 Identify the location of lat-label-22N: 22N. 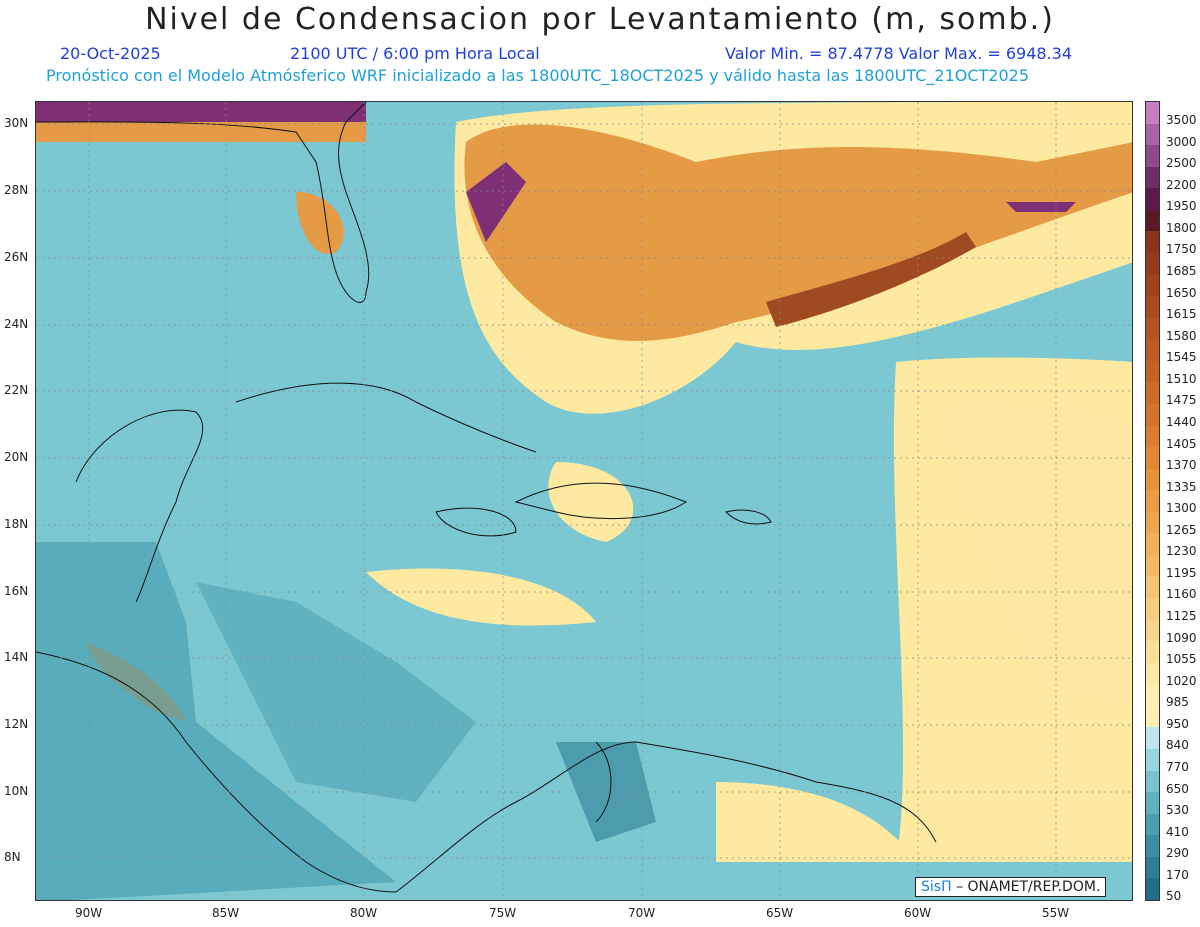
(16, 390).